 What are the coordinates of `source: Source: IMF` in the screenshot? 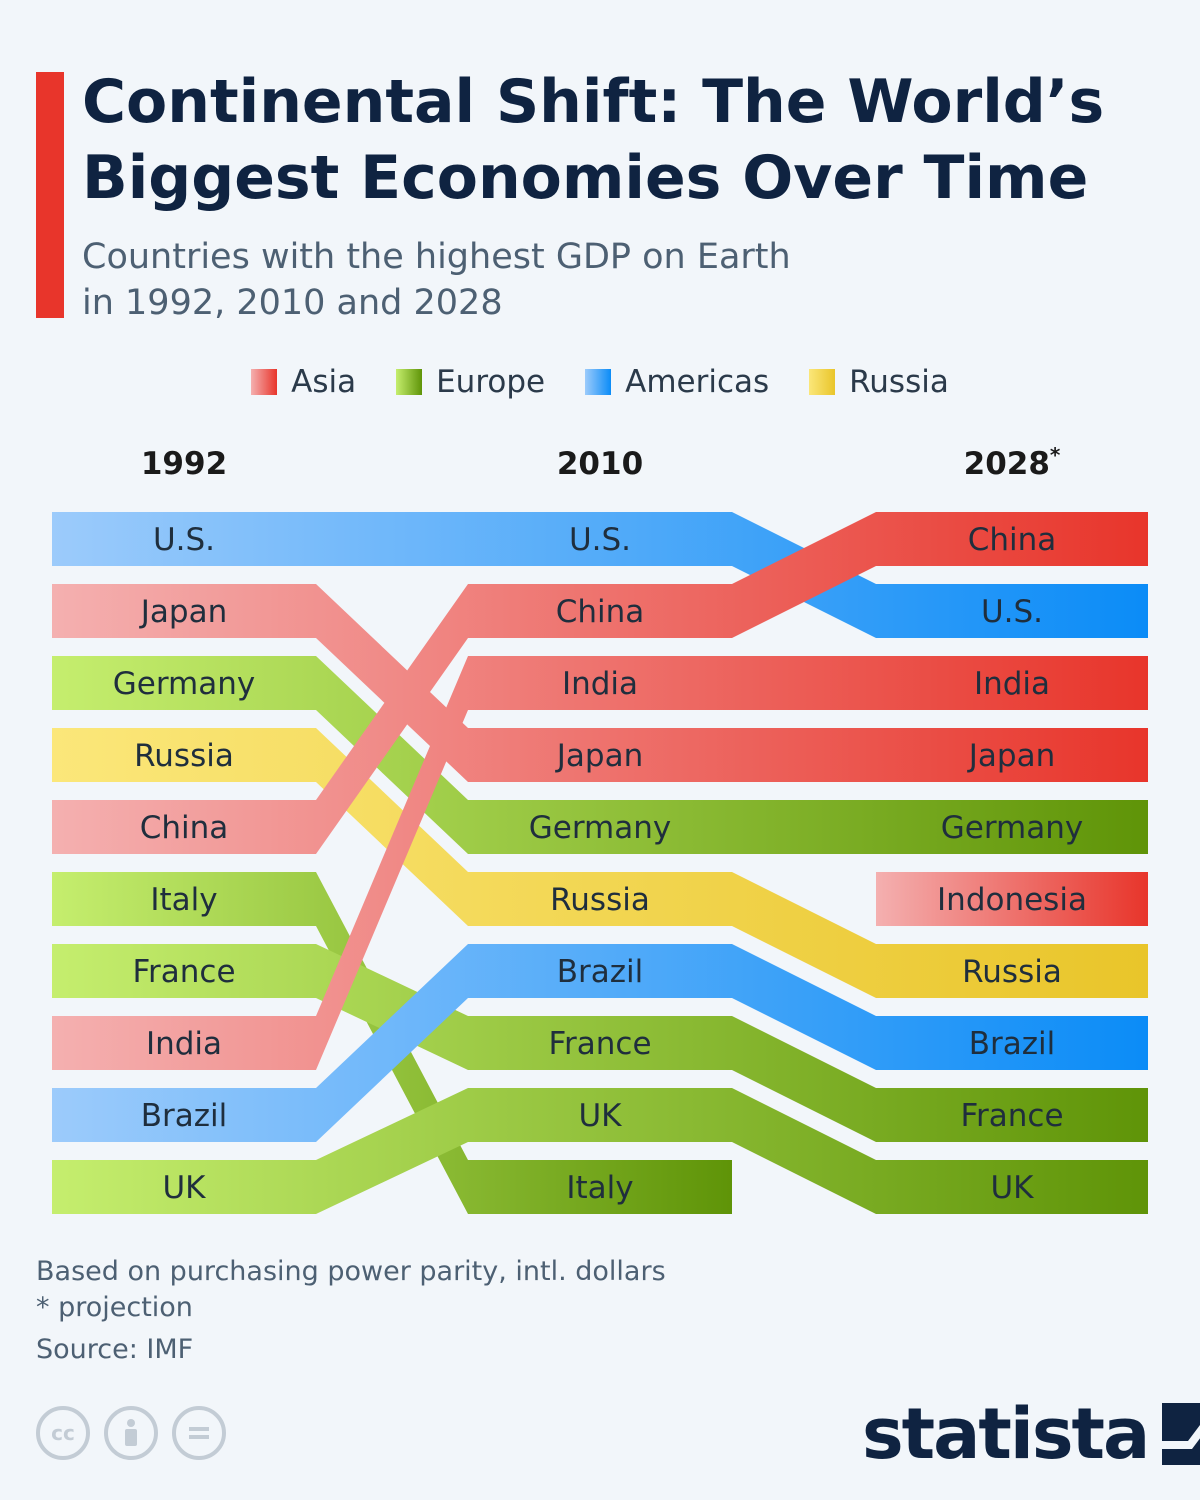 It's located at (115, 1349).